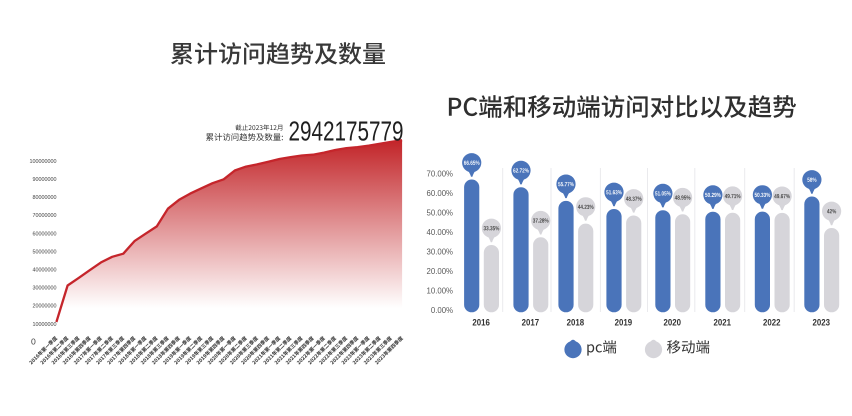 This screenshot has width=852, height=416. I want to click on svg-text: 30.00%, so click(440, 252).